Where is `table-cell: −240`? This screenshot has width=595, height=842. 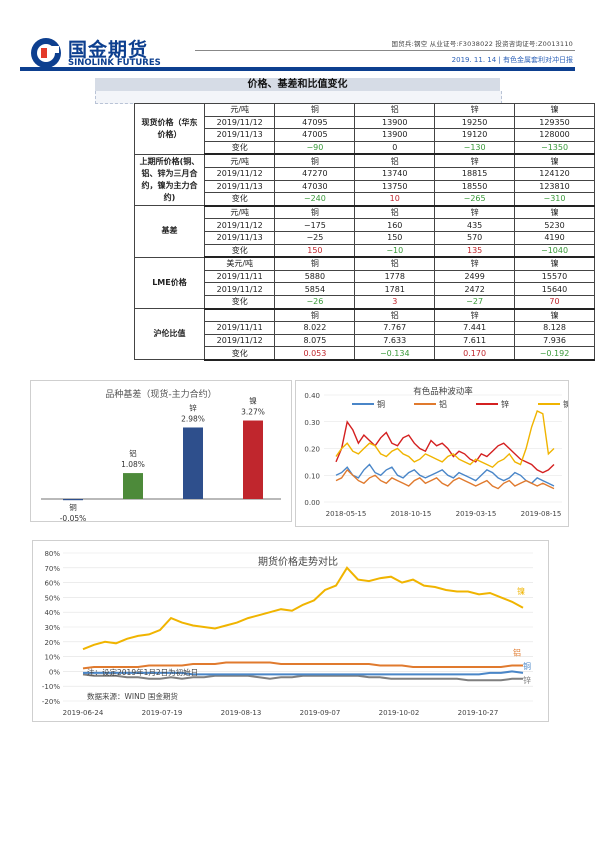 table-cell: −240 is located at coordinates (315, 199).